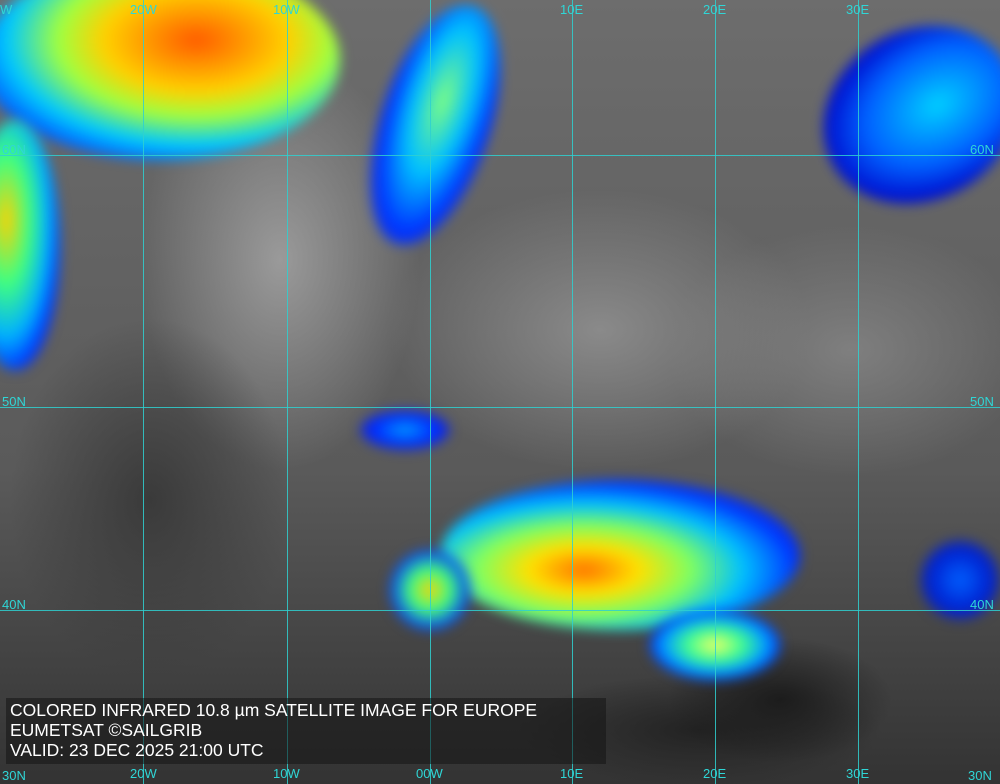 The width and height of the screenshot is (1000, 784). Describe the element at coordinates (287, 392) in the screenshot. I see `meridian-10w` at that location.